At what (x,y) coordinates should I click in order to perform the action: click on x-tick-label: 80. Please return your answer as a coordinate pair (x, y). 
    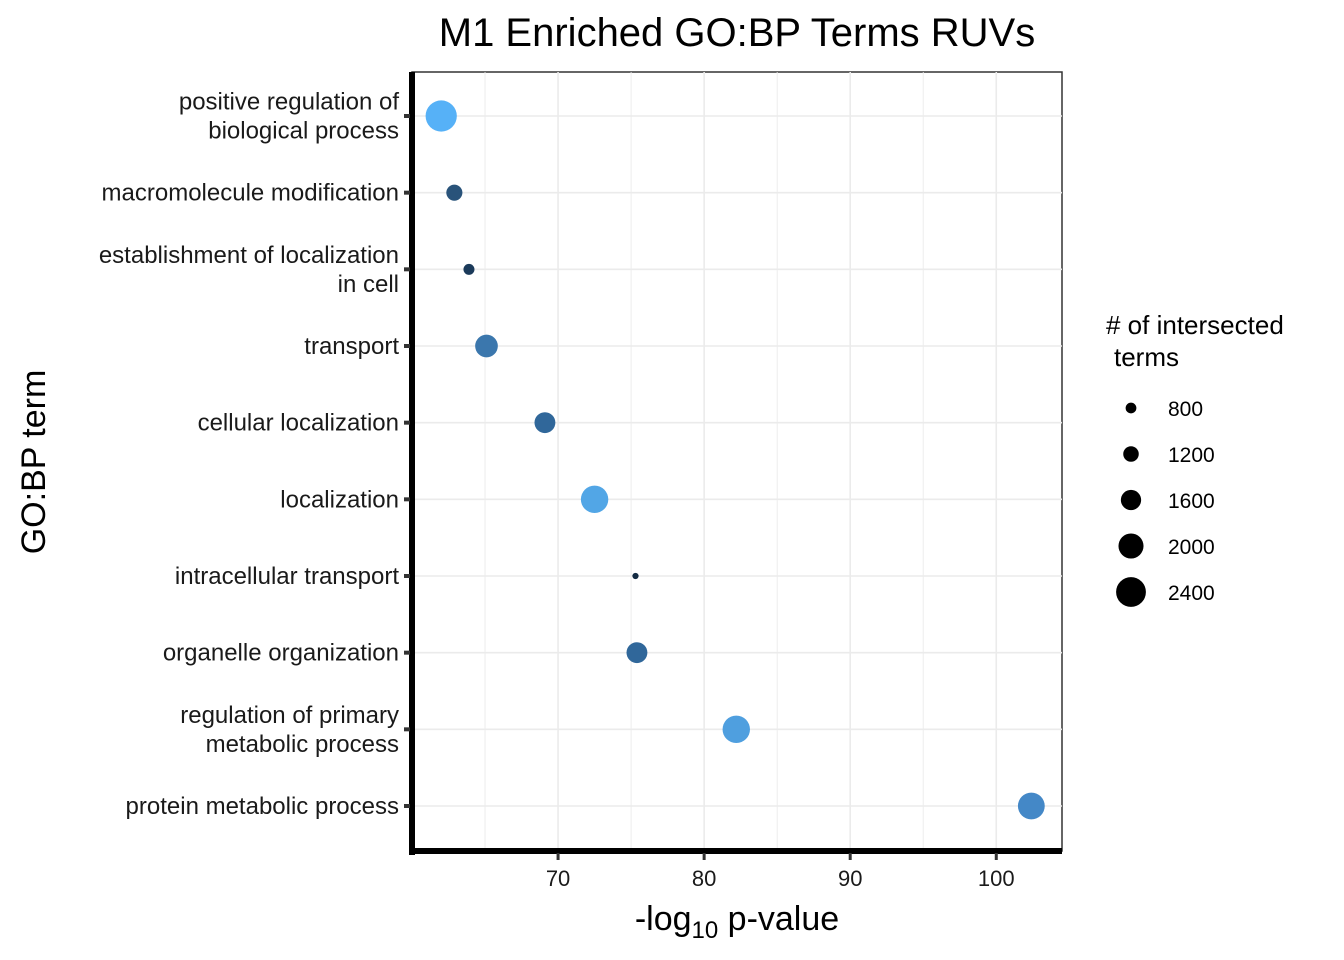
    Looking at the image, I should click on (704, 878).